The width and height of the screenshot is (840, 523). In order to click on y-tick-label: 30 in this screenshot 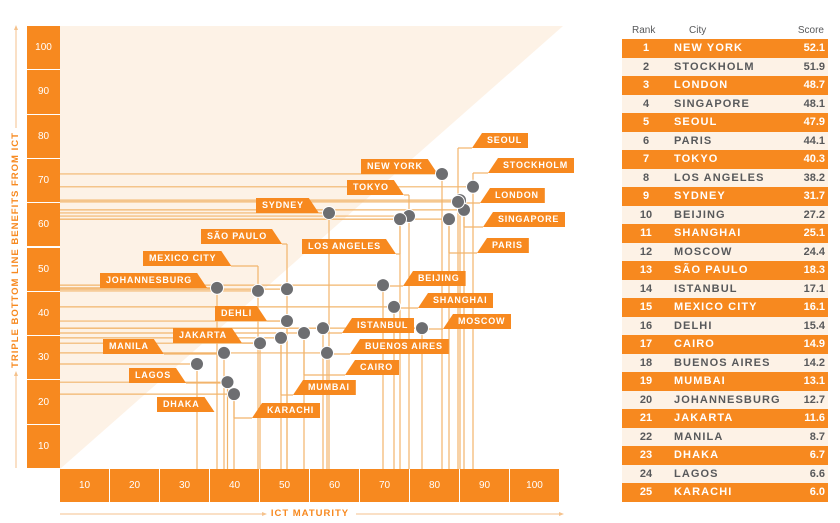, I will do `click(43, 358)`.